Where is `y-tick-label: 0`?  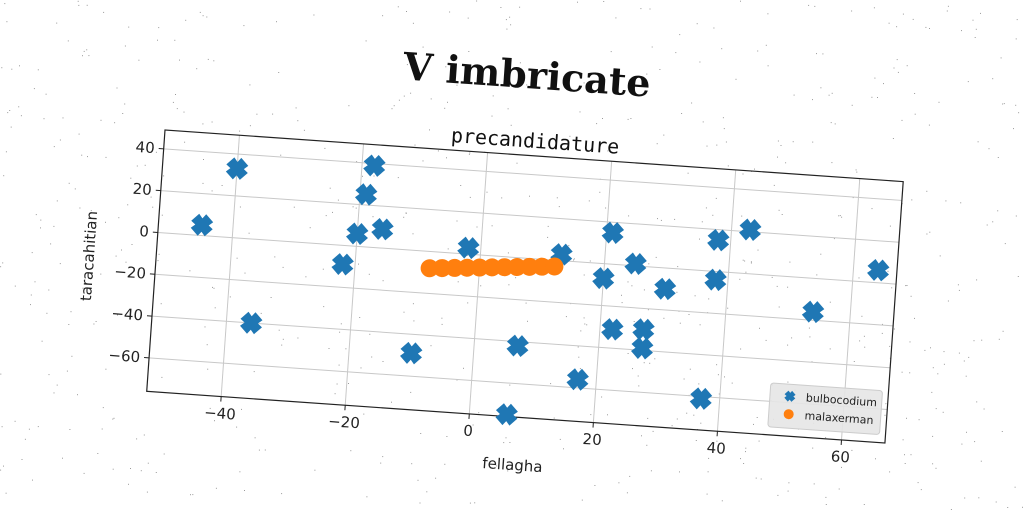 y-tick-label: 0 is located at coordinates (144, 231).